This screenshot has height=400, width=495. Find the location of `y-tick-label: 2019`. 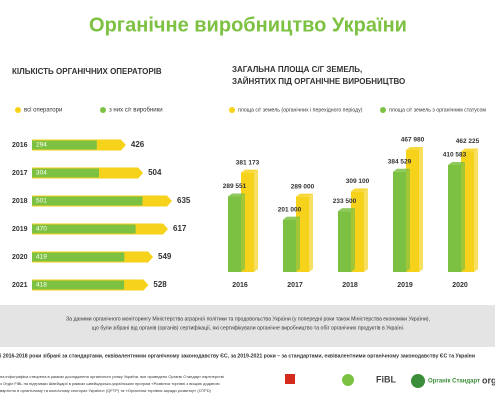

y-tick-label: 2019 is located at coordinates (20, 229).